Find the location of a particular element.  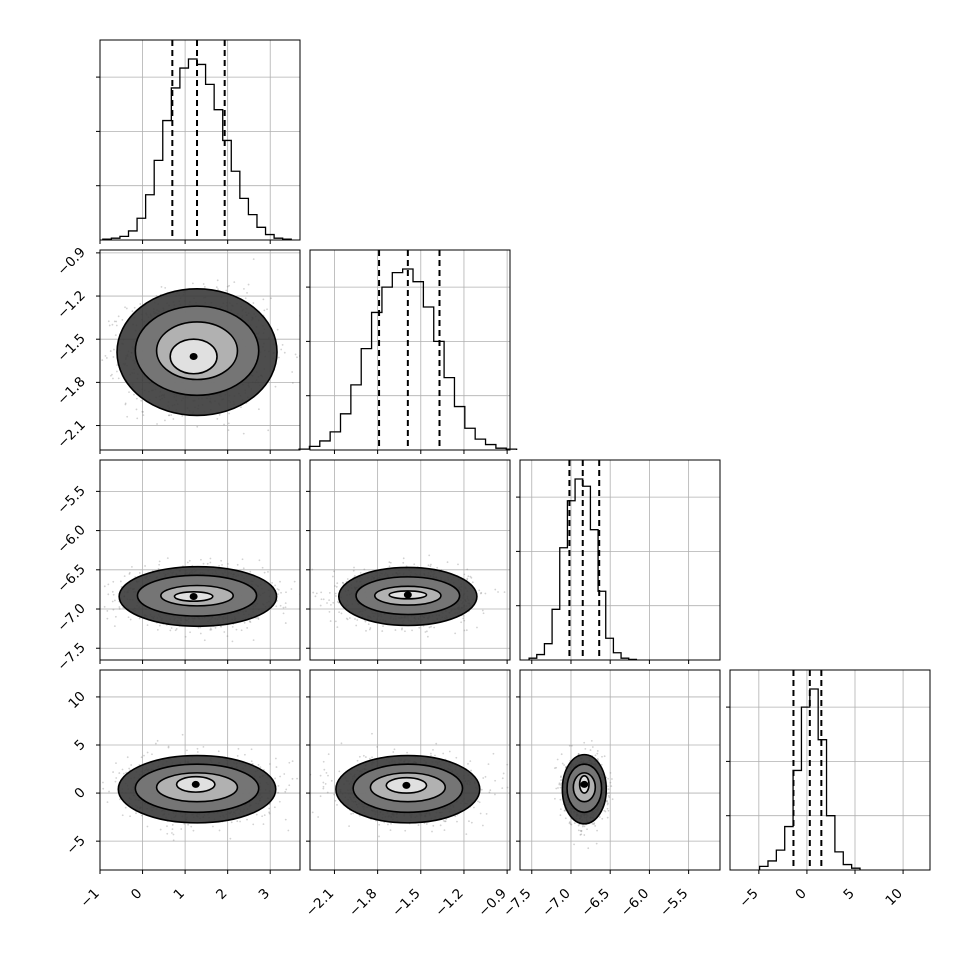

y-tick-label-2-0: −7.5 is located at coordinates (71, 657).